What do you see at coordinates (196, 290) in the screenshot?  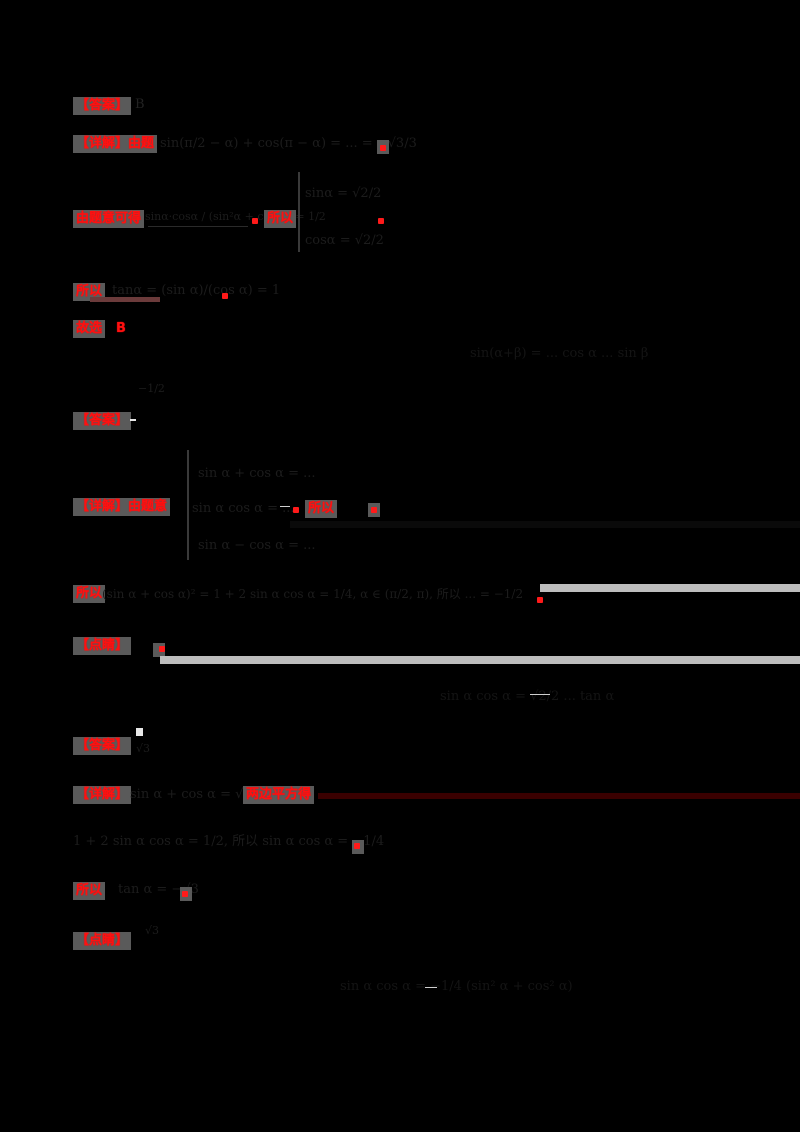 I see `result-expr-1: tanα = (sin α)/(cos α) = 1` at bounding box center [196, 290].